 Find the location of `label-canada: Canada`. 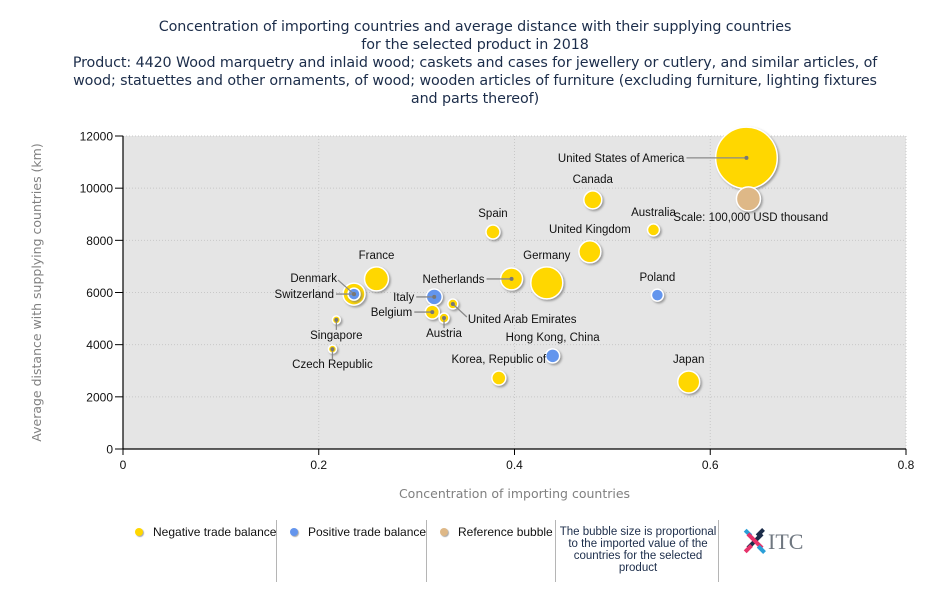

label-canada: Canada is located at coordinates (593, 180).